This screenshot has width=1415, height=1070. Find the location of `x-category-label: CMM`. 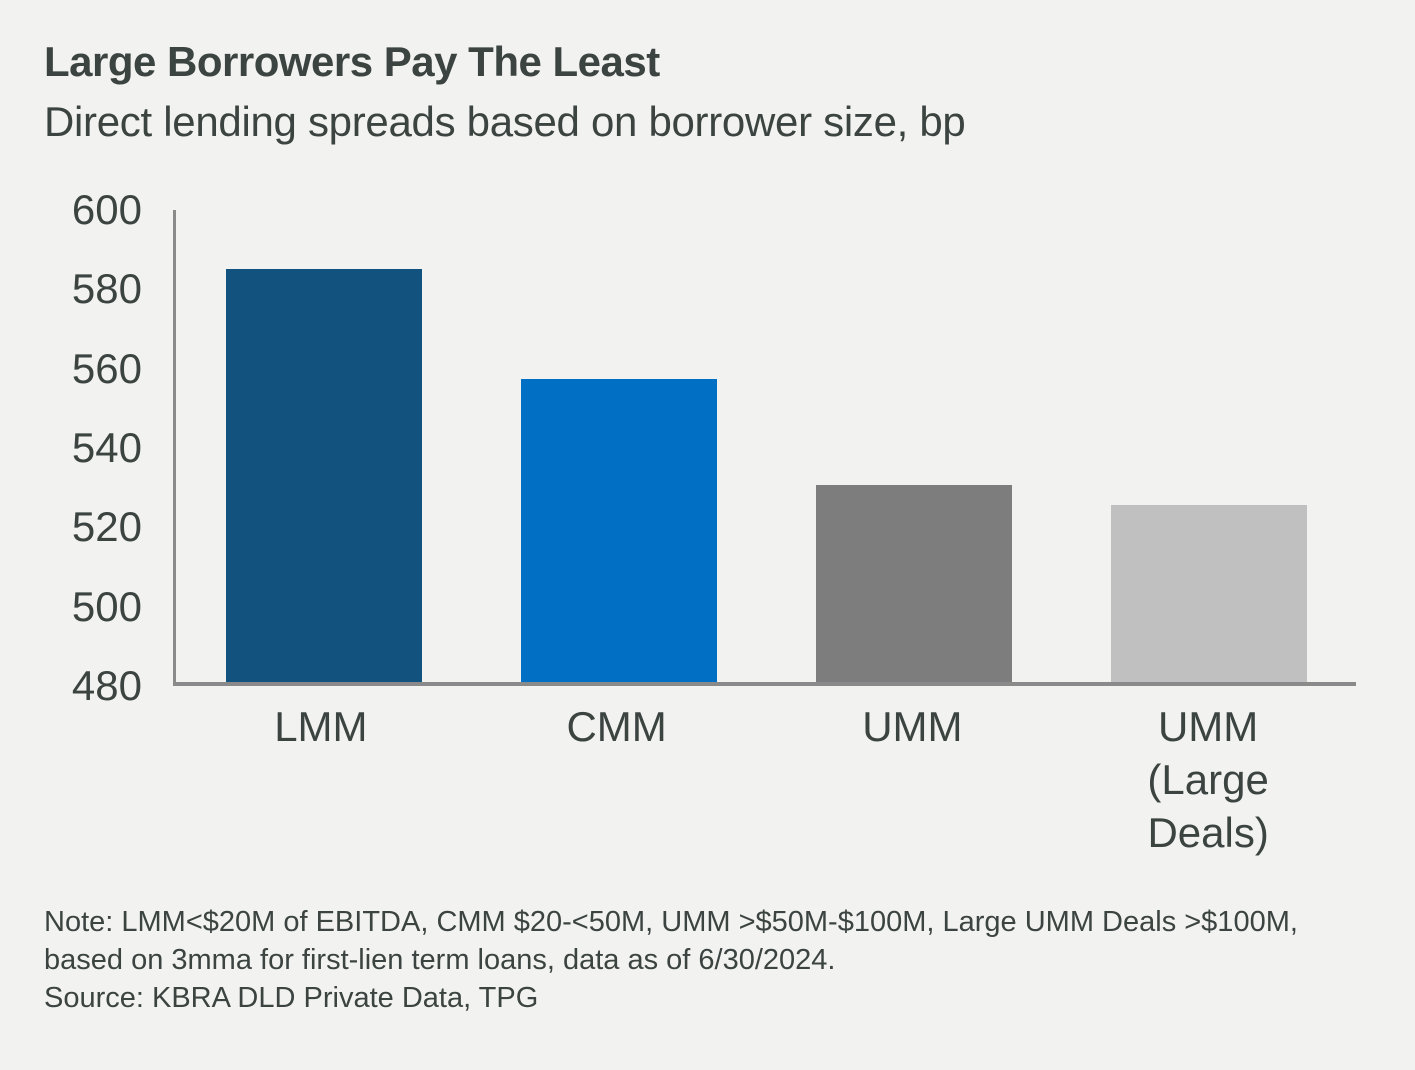

x-category-label: CMM is located at coordinates (616, 726).